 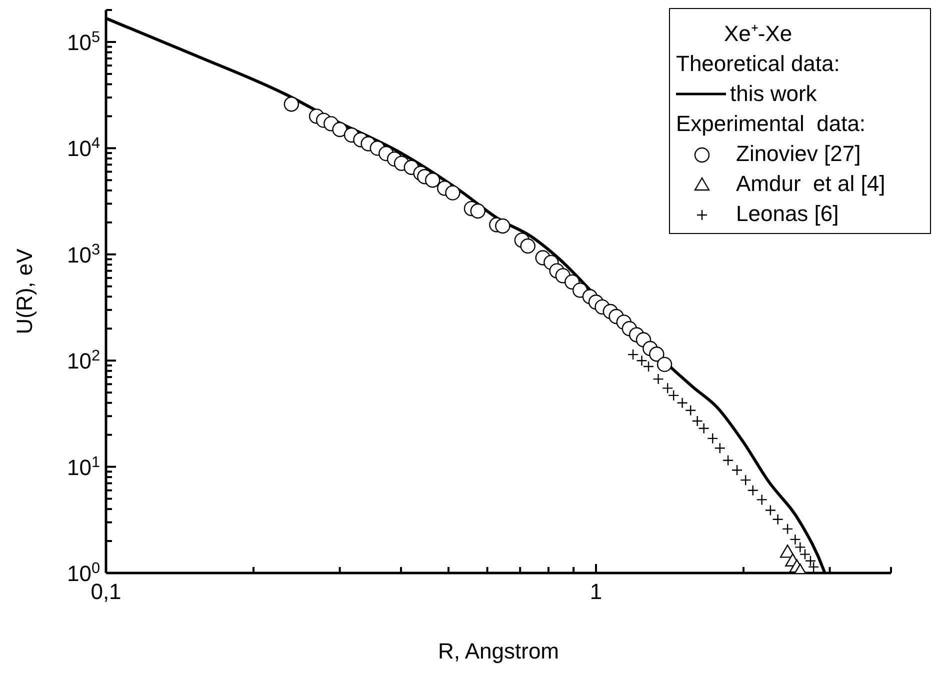 I want to click on annotation: Theoretical data:, so click(x=758, y=64).